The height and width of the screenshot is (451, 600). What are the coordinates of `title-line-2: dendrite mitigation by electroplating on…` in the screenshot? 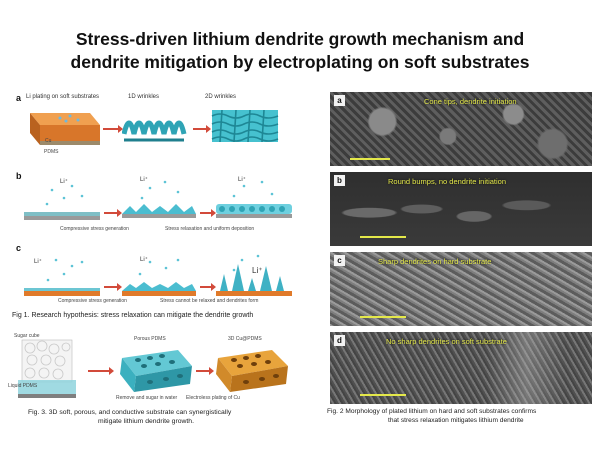 It's located at (300, 62).